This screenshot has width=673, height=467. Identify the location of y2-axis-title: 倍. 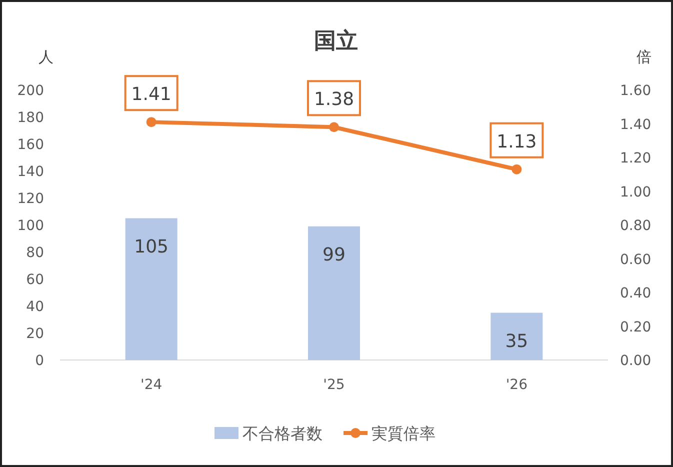
(644, 57).